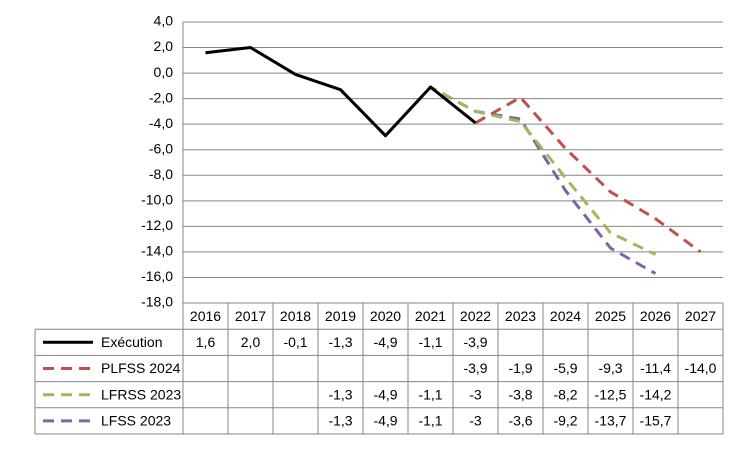  What do you see at coordinates (205, 316) in the screenshot?
I see `x-tick-label: 2016` at bounding box center [205, 316].